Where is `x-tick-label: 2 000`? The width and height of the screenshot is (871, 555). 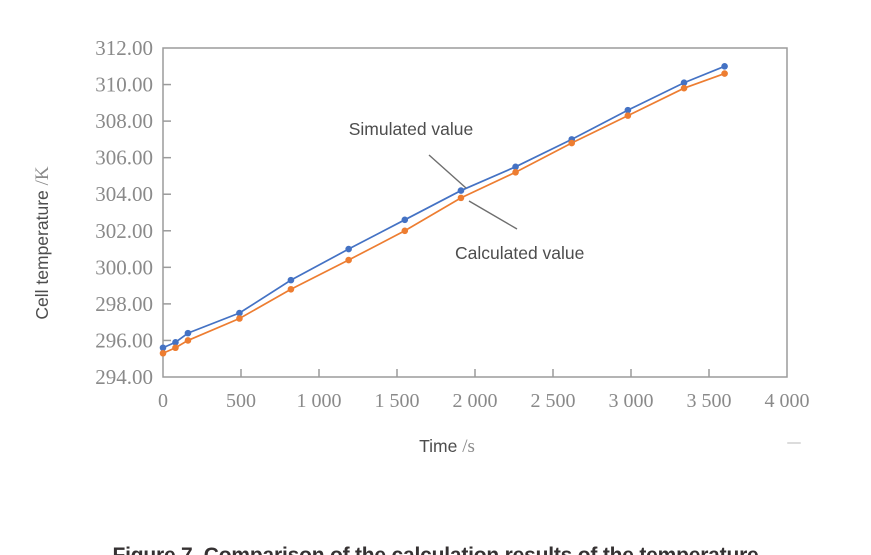
x-tick-label: 2 000 is located at coordinates (475, 401).